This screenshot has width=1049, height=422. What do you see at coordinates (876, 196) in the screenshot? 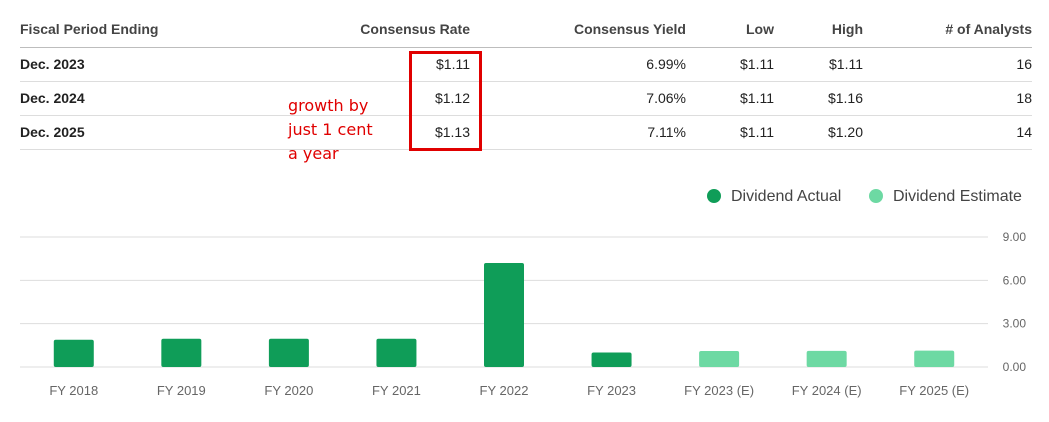
I see `legend-dot-estimate-icon` at bounding box center [876, 196].